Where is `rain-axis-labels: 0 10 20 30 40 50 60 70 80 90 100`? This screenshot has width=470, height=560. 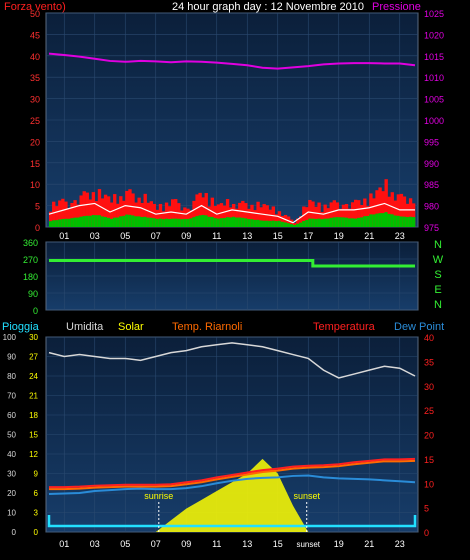 rain-axis-labels: 0 10 20 30 40 50 60 70 80 90 100 is located at coordinates (10, 435).